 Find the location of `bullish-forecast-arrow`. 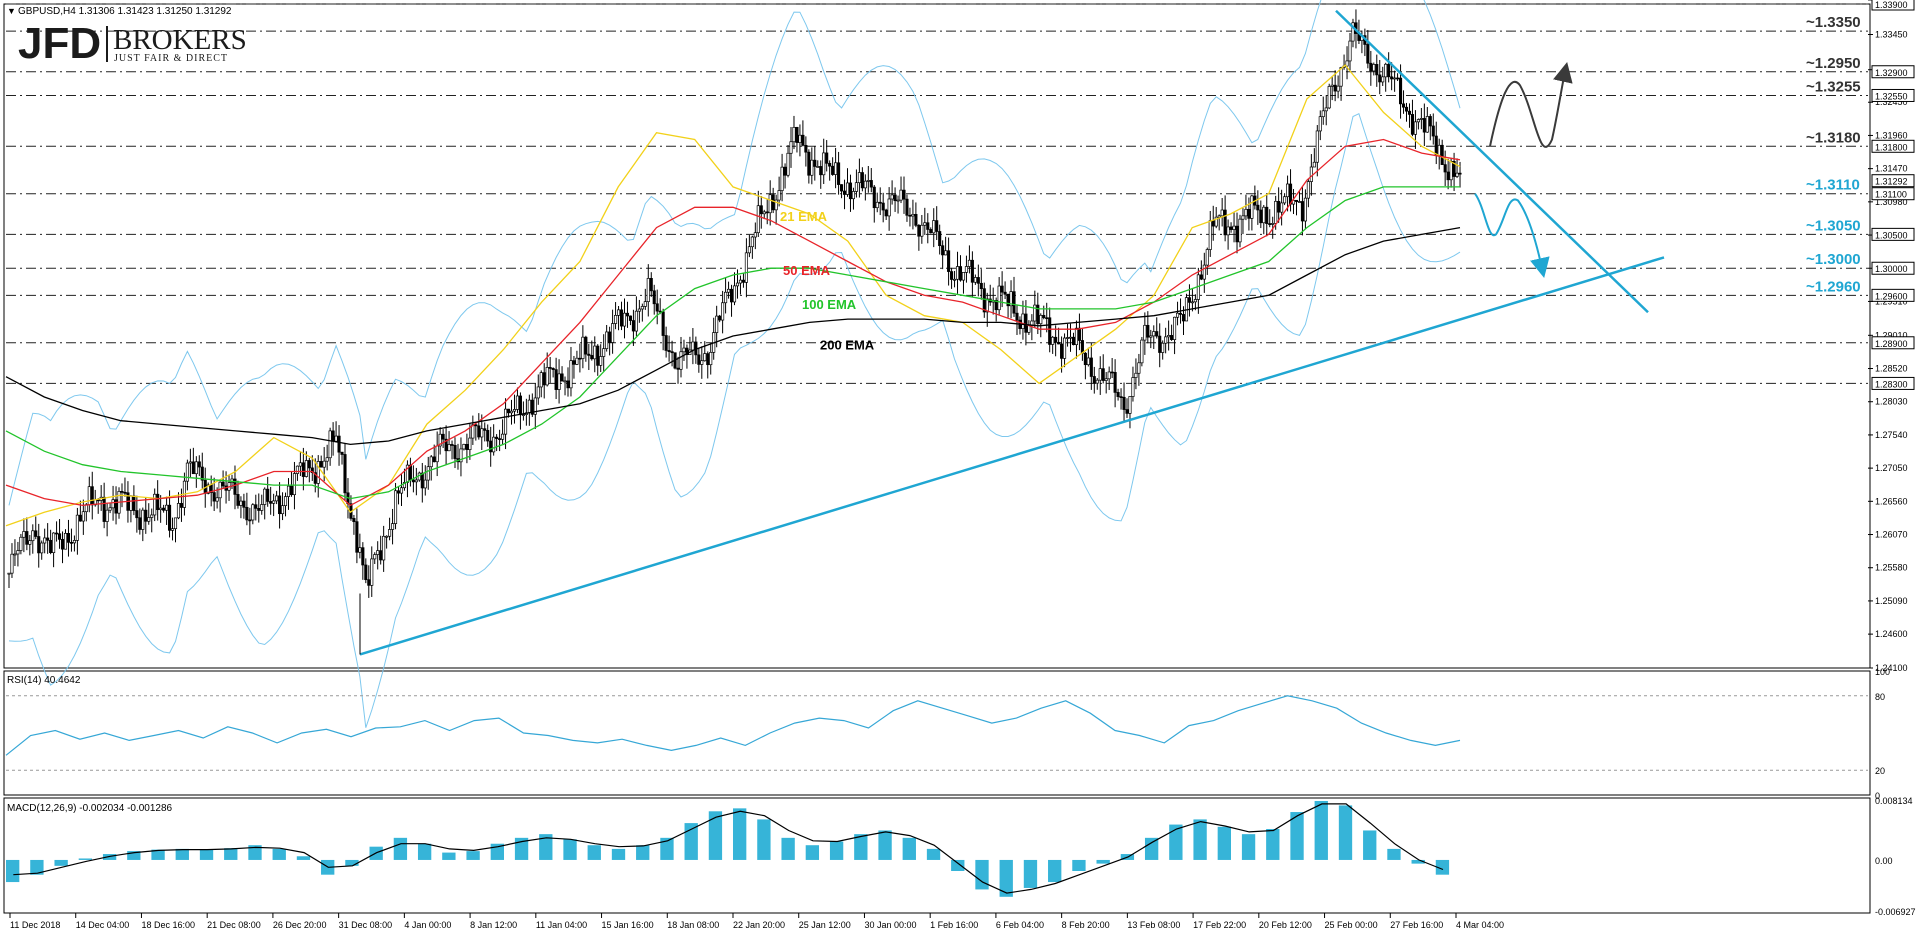

bullish-forecast-arrow is located at coordinates (1531, 104).